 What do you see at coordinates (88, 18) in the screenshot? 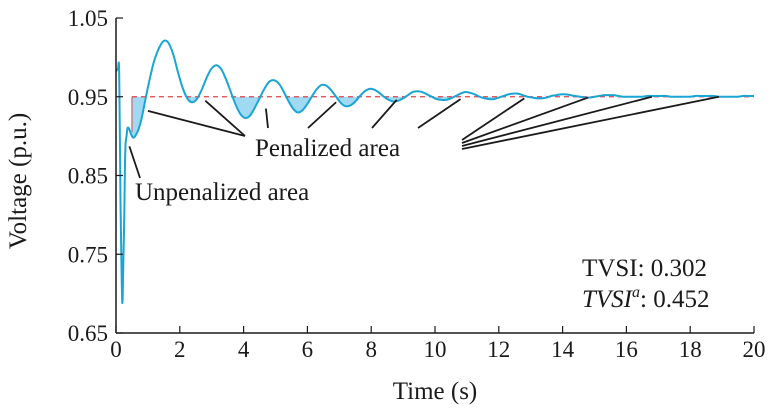
I see `y-tick-label: 1.05` at bounding box center [88, 18].